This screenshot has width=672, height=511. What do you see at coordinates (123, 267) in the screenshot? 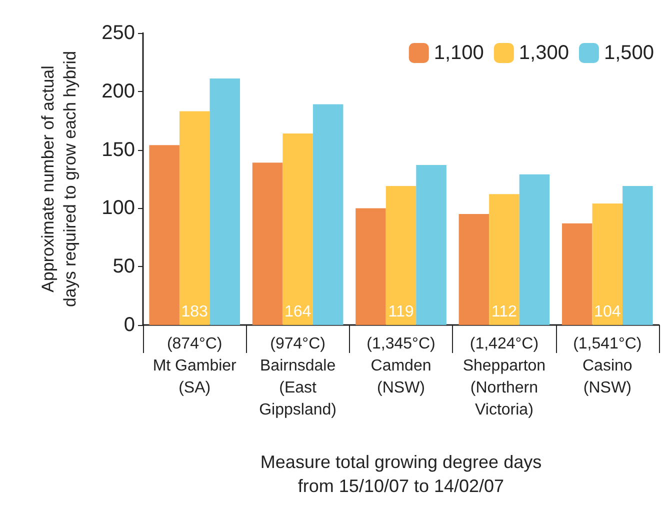
I see `y-tick-label: 50` at bounding box center [123, 267].